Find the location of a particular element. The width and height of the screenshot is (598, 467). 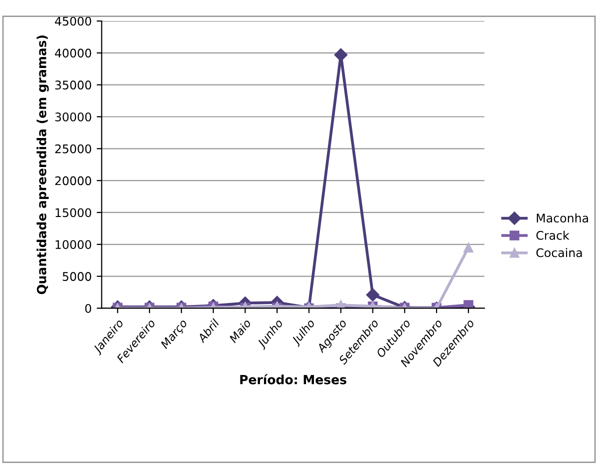

y-tick-label: 5000 is located at coordinates (77, 276).